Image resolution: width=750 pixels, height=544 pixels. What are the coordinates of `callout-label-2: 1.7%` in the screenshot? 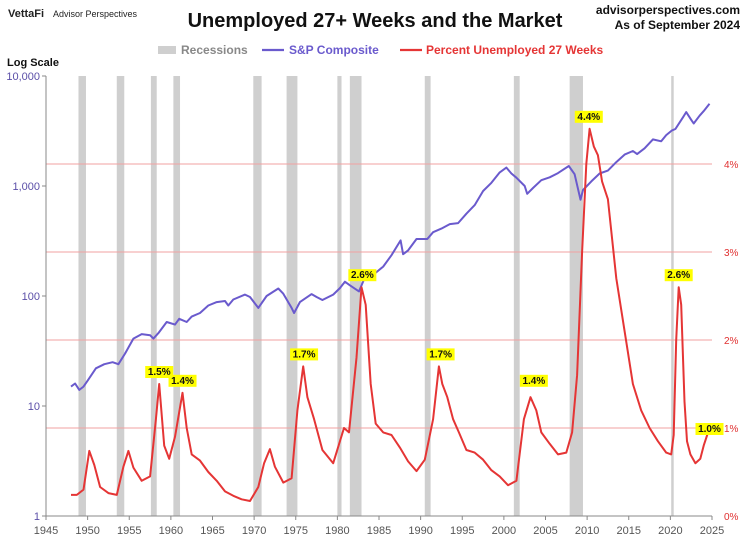 It's located at (304, 354).